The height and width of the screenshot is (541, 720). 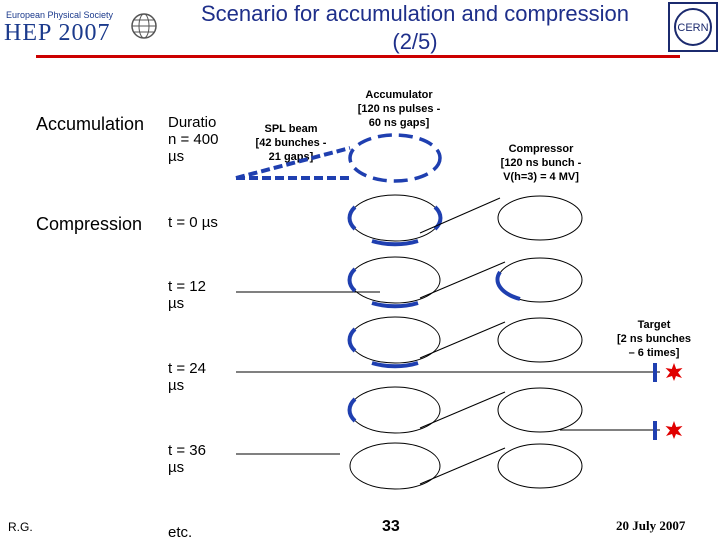 I want to click on logo-society-text: European Physical Society, so click(x=60, y=15).